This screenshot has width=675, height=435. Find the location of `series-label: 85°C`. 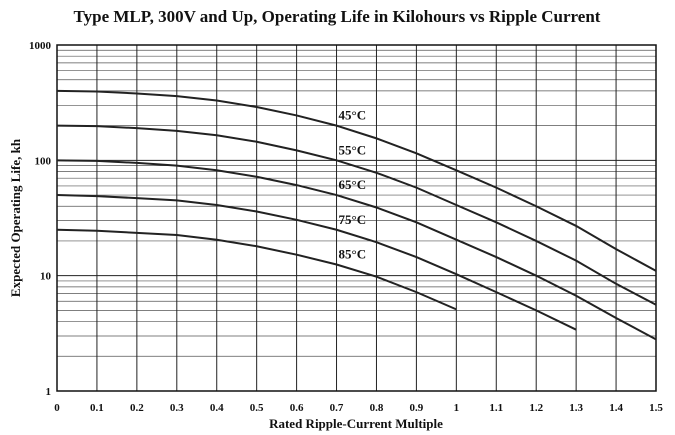

series-label: 85°C is located at coordinates (353, 253).